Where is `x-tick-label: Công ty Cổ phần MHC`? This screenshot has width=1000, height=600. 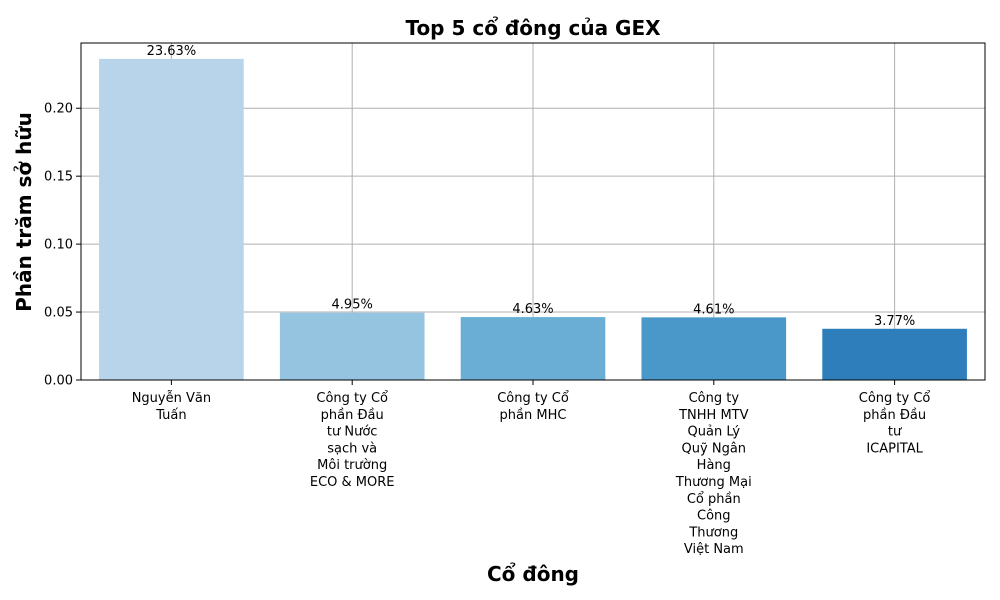
x-tick-label: Công ty Cổ phần MHC is located at coordinates (533, 407).